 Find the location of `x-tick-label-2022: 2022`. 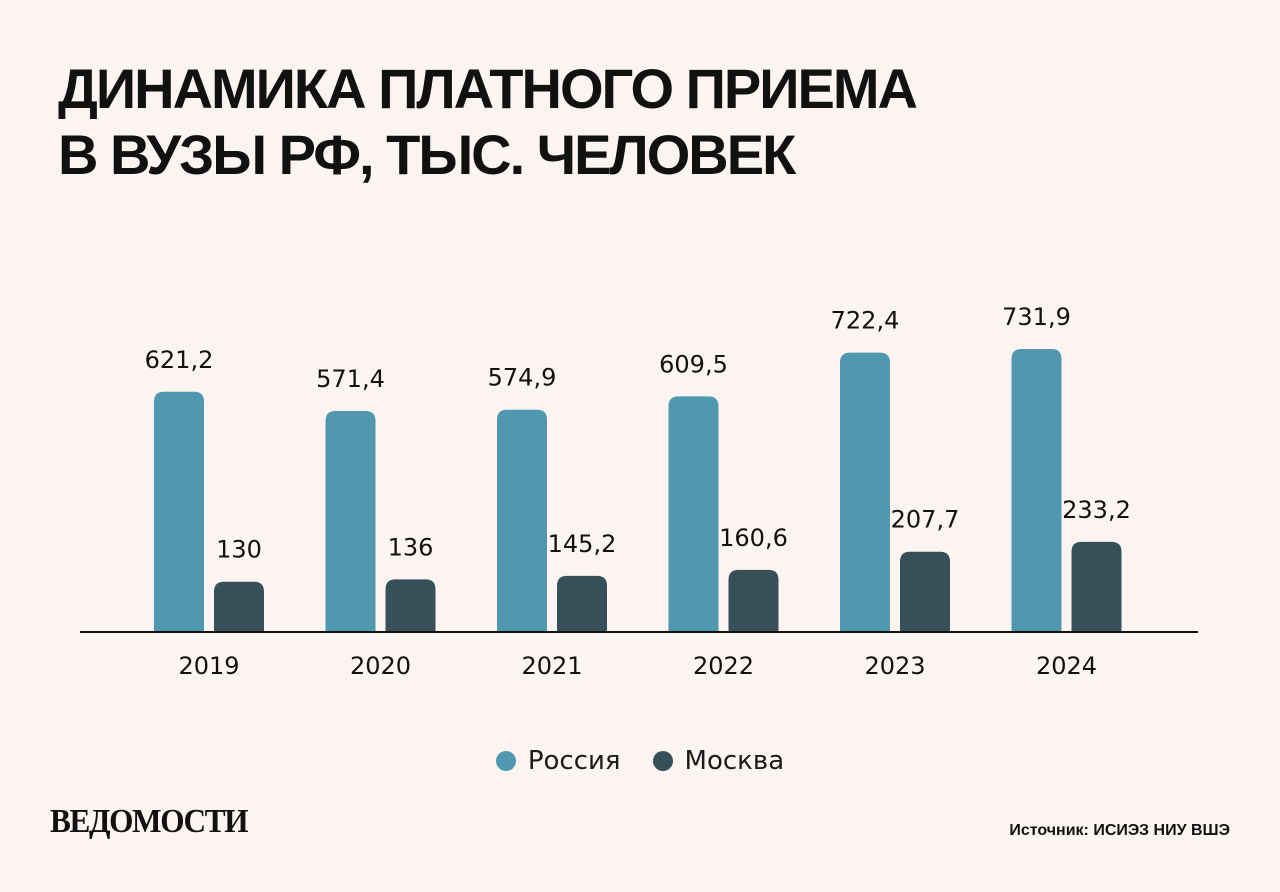

x-tick-label-2022: 2022 is located at coordinates (723, 666).